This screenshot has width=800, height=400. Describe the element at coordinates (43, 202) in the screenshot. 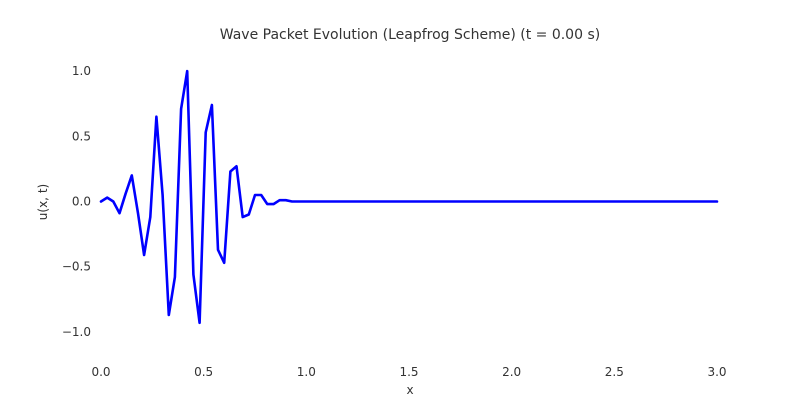

I see `y-axis-label: u(x, t)` at that location.